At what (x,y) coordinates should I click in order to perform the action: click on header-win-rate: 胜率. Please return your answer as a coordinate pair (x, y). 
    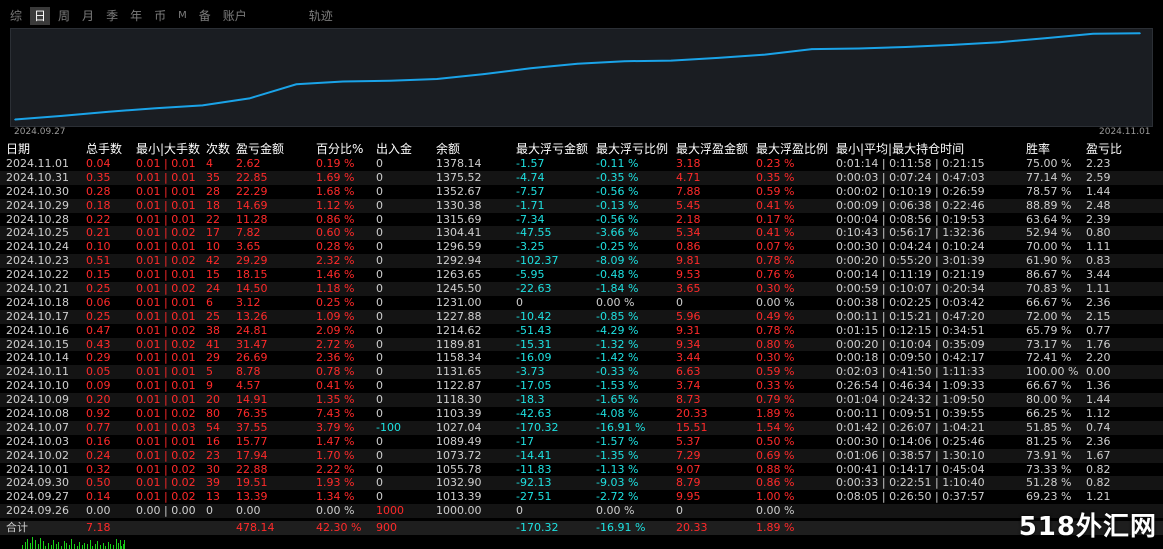
    Looking at the image, I should click on (1038, 149).